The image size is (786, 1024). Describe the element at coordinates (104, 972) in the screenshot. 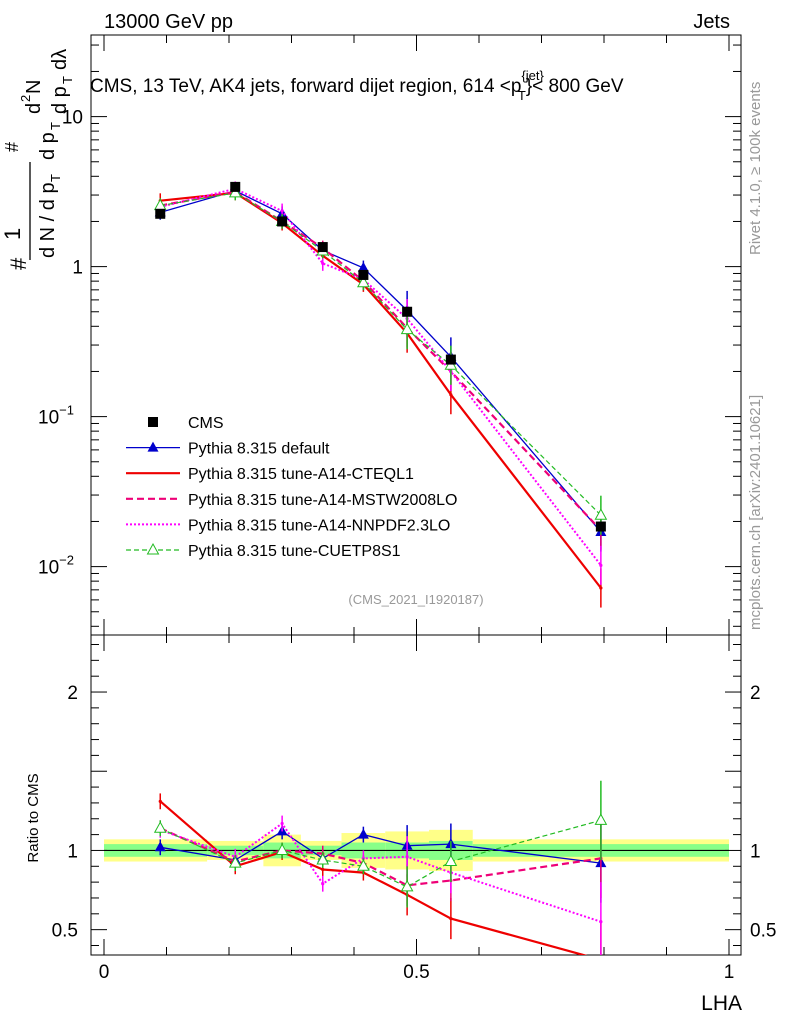

I see `x-tick-label: 0` at that location.